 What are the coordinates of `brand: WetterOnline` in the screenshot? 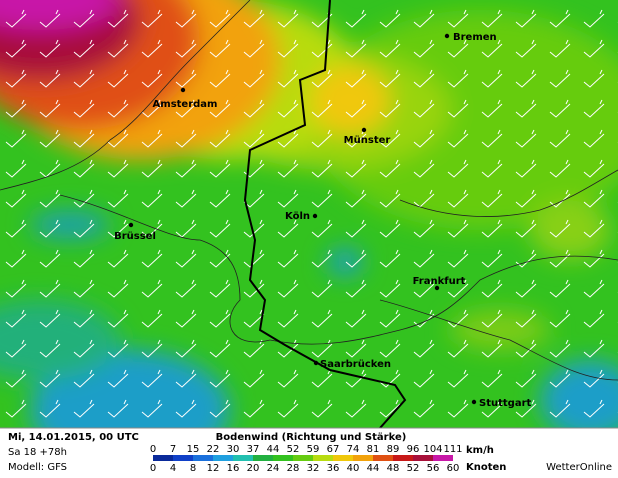 It's located at (579, 467).